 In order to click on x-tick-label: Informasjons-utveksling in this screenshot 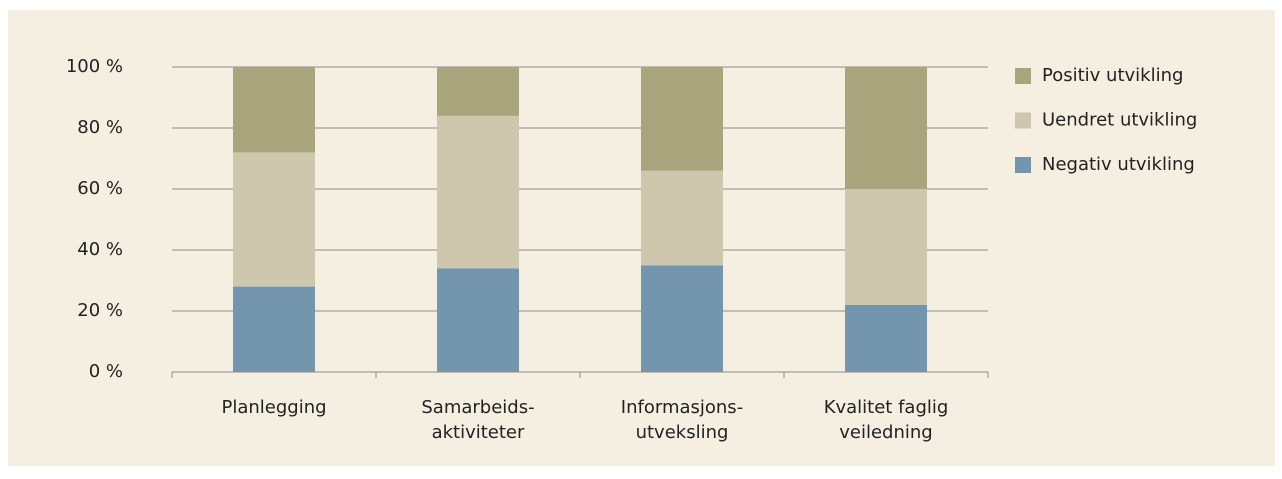, I will do `click(682, 420)`.